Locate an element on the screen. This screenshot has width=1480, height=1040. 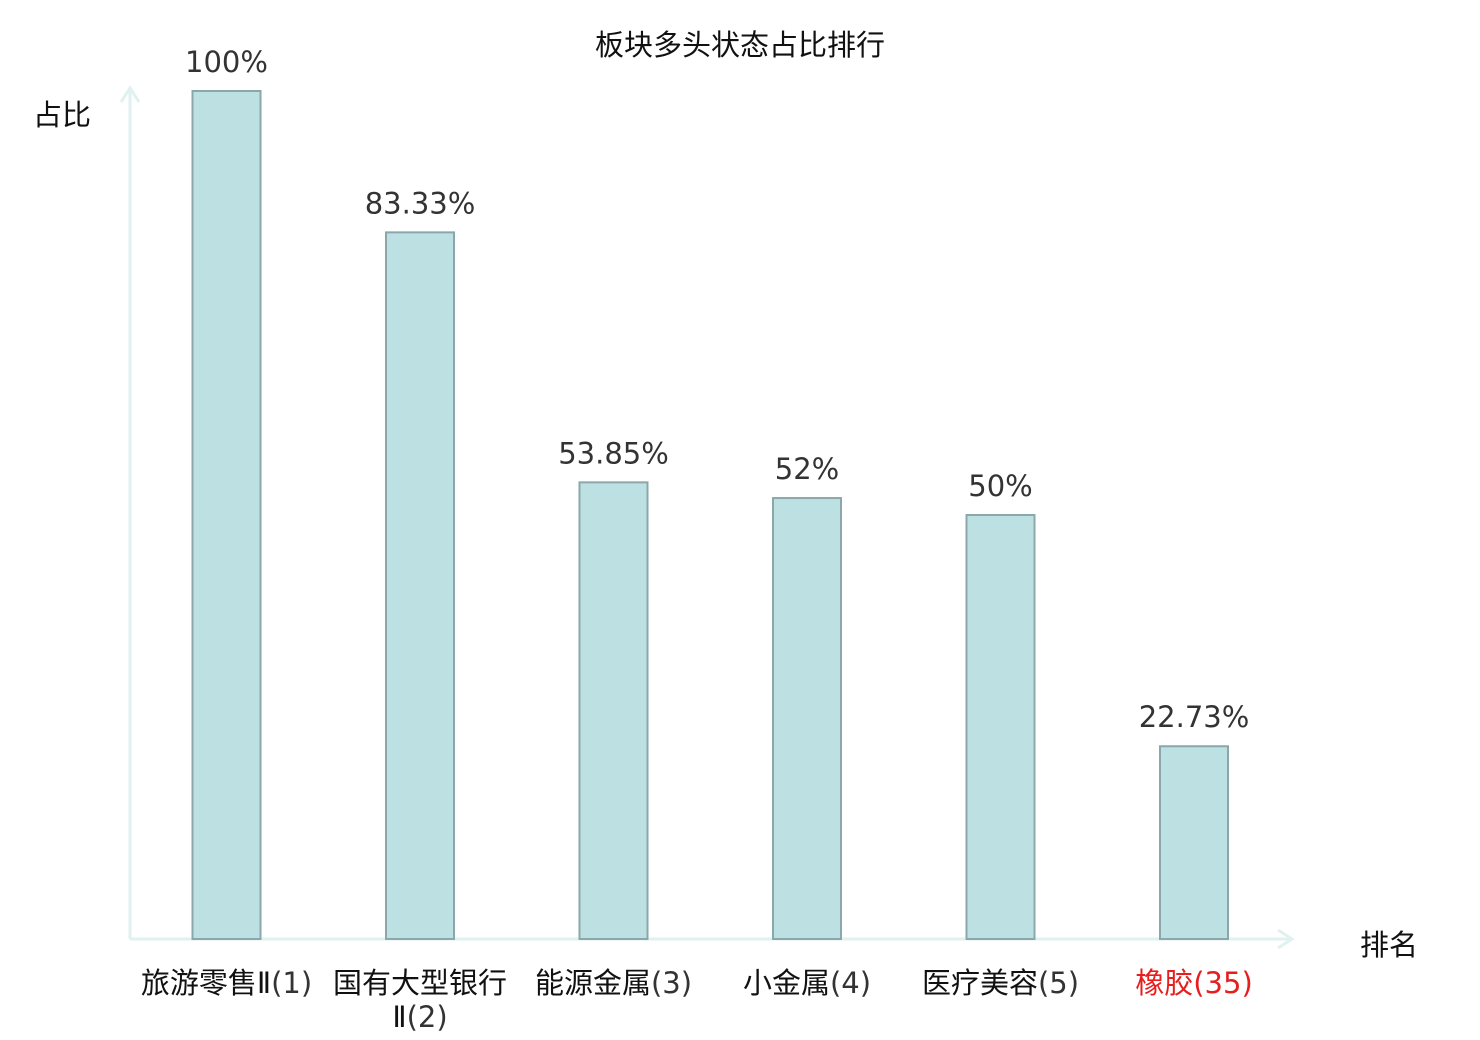
category-rank: (35) is located at coordinates (1223, 983).